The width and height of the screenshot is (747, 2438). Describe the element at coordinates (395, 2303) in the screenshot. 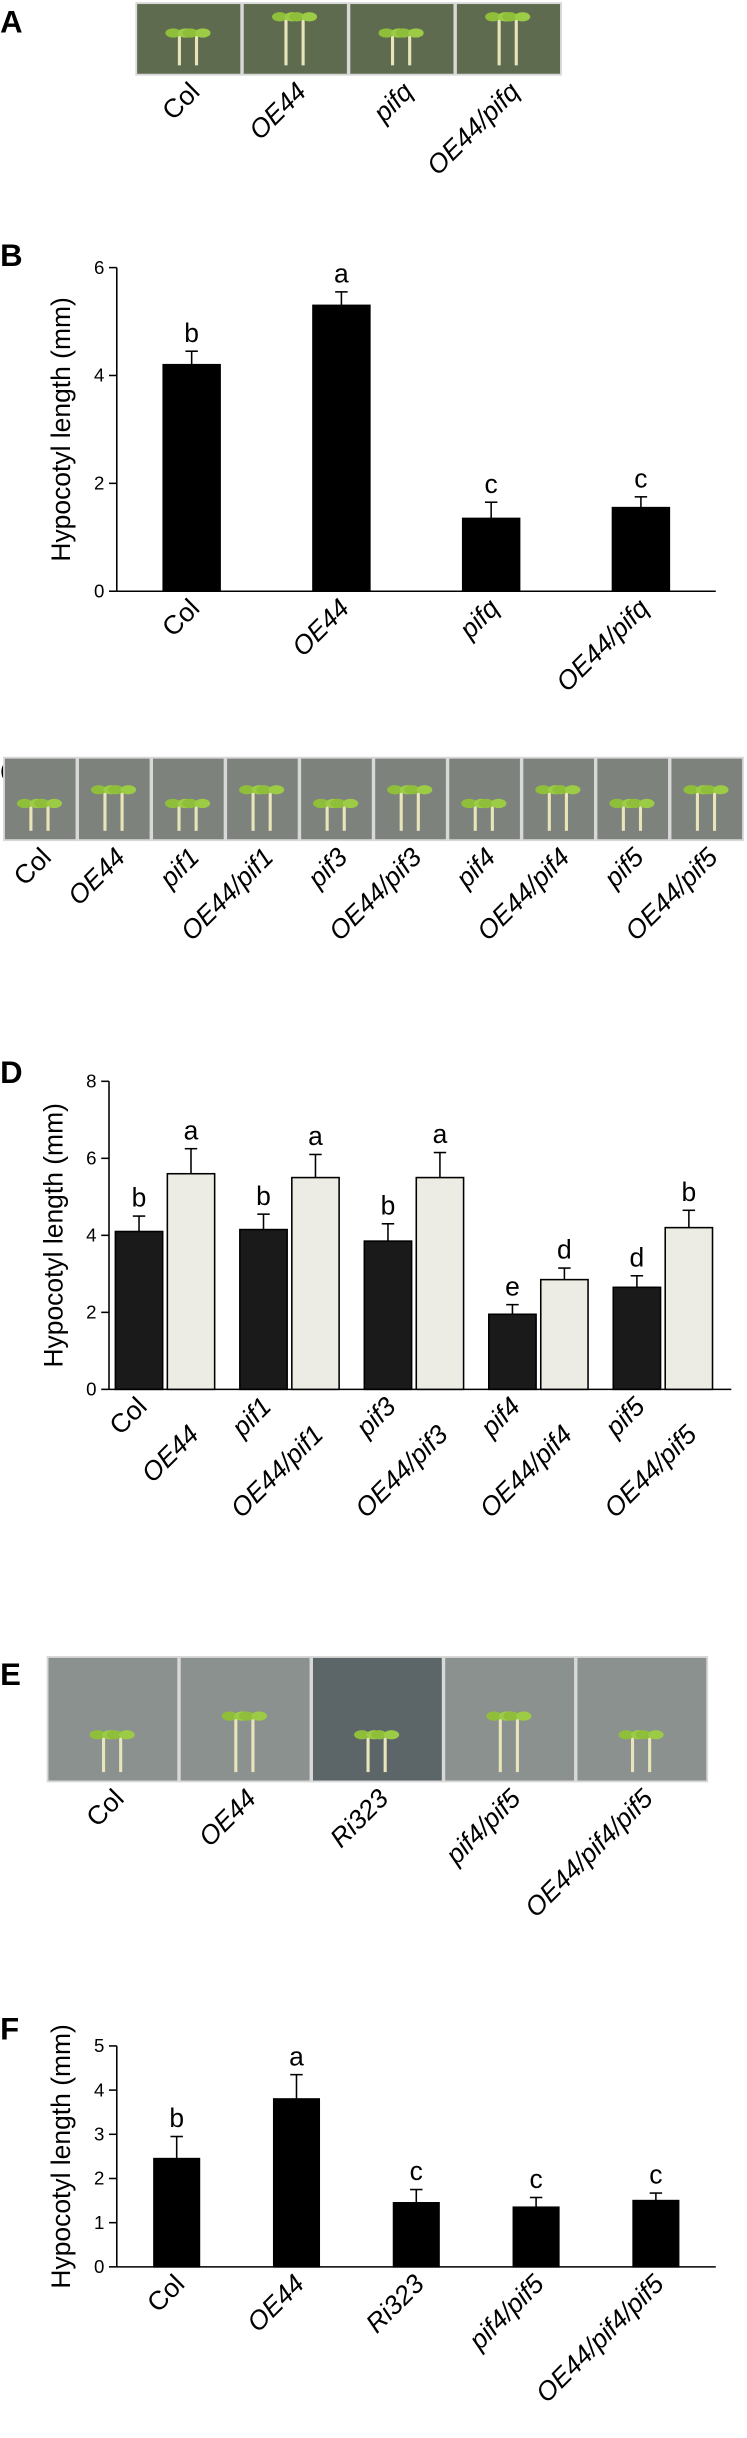

I see `x-tick-label: Ri323` at that location.